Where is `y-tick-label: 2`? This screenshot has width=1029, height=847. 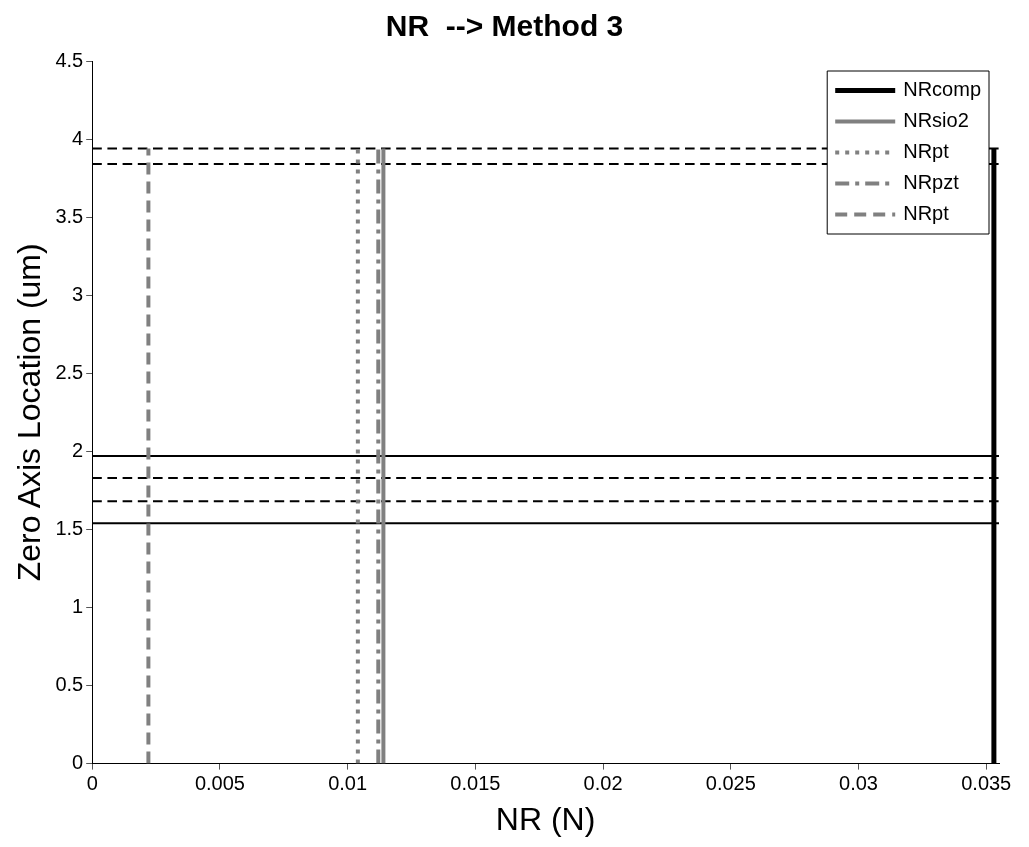
y-tick-label: 2 is located at coordinates (78, 449).